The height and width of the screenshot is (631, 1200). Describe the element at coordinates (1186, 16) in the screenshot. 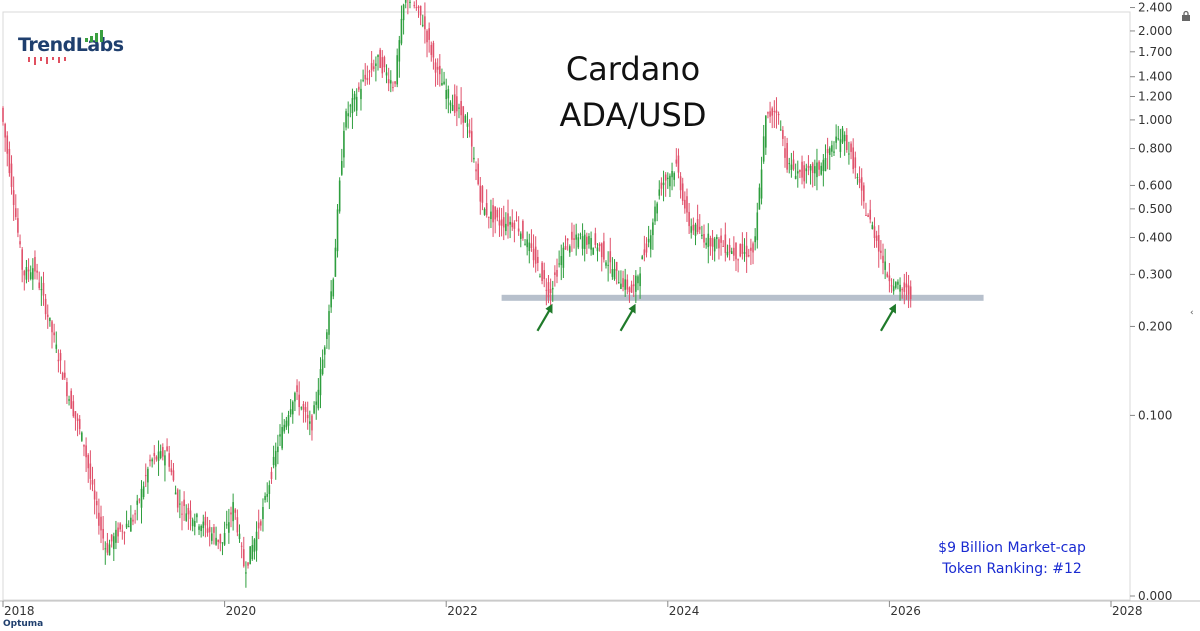

I see `lock-icon` at that location.